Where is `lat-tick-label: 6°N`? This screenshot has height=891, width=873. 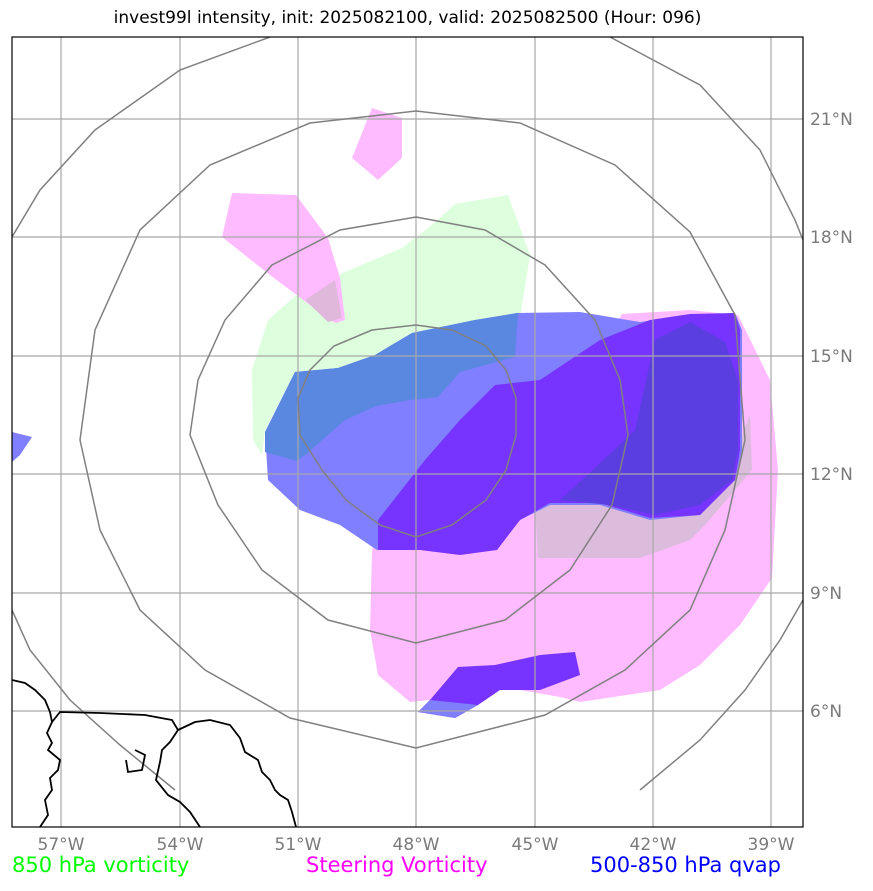 lat-tick-label: 6°N is located at coordinates (826, 712).